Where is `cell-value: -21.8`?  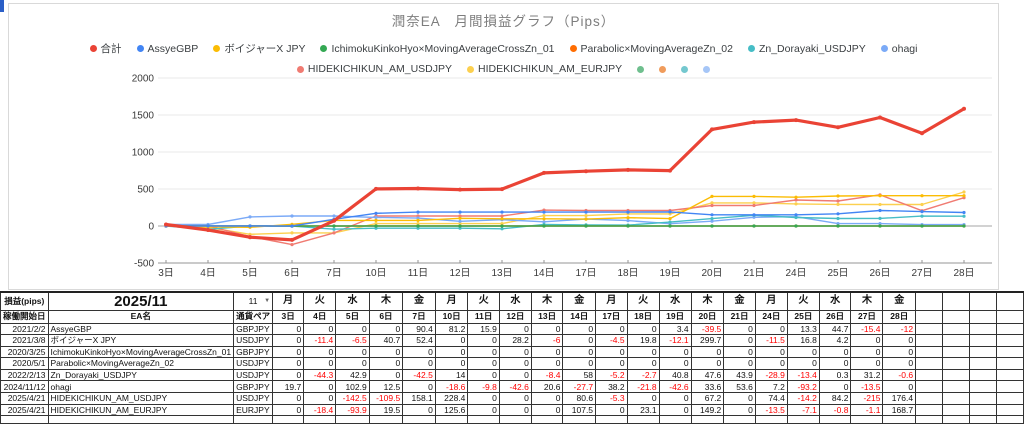
cell-value: -21.8 is located at coordinates (643, 387).